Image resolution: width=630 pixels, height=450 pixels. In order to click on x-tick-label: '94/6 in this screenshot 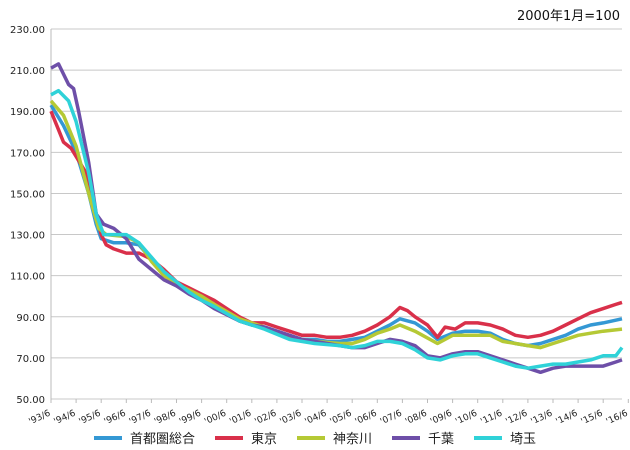, I will do `click(65, 418)`.